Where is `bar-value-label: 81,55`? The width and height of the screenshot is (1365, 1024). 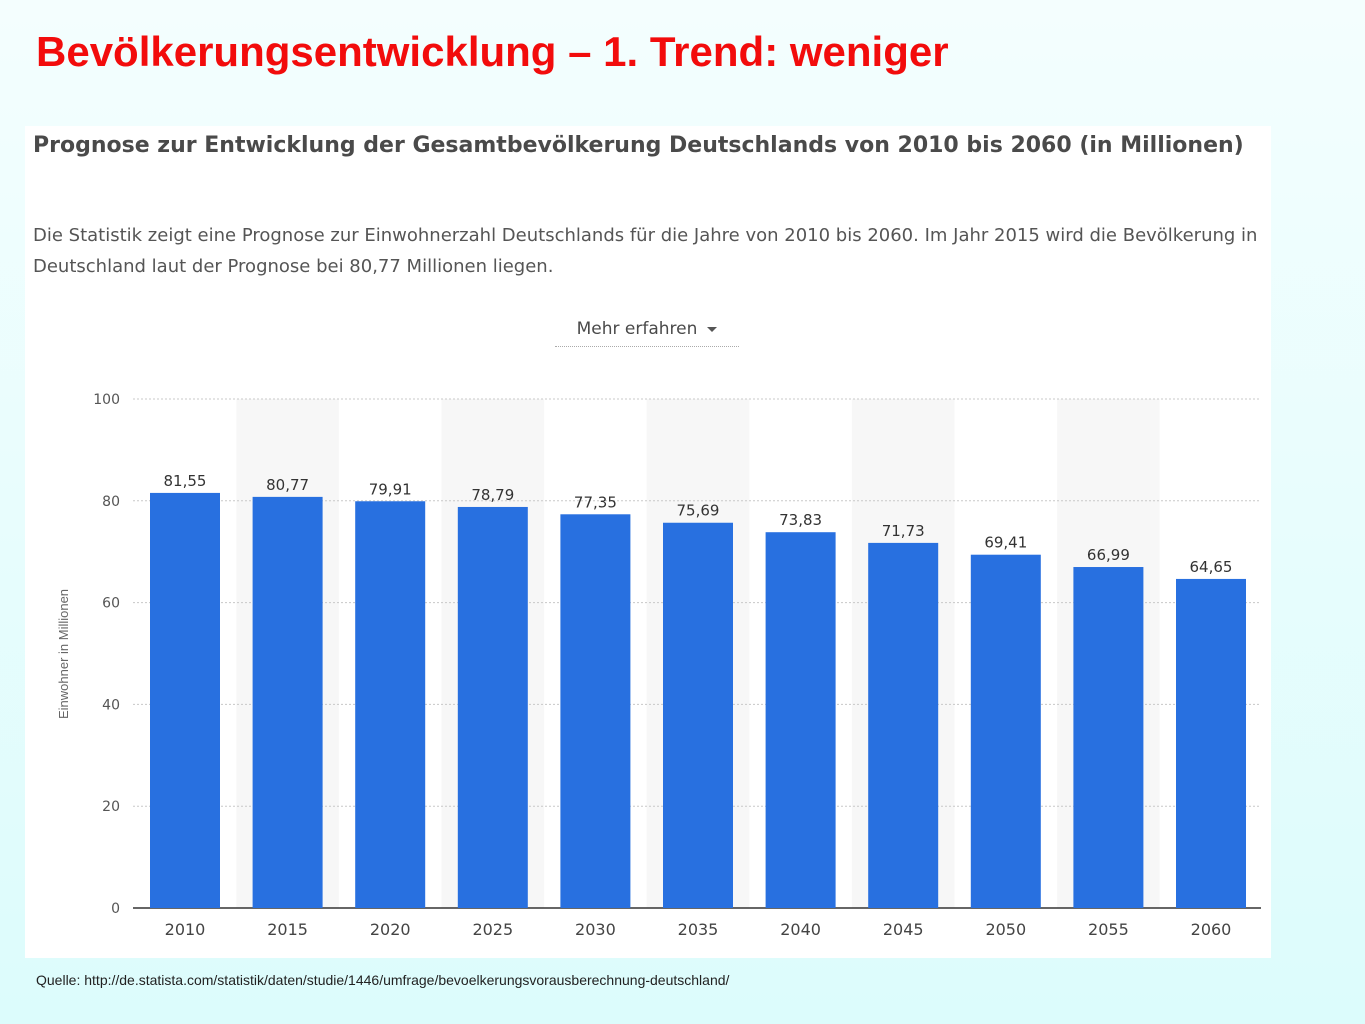 bar-value-label: 81,55 is located at coordinates (185, 481).